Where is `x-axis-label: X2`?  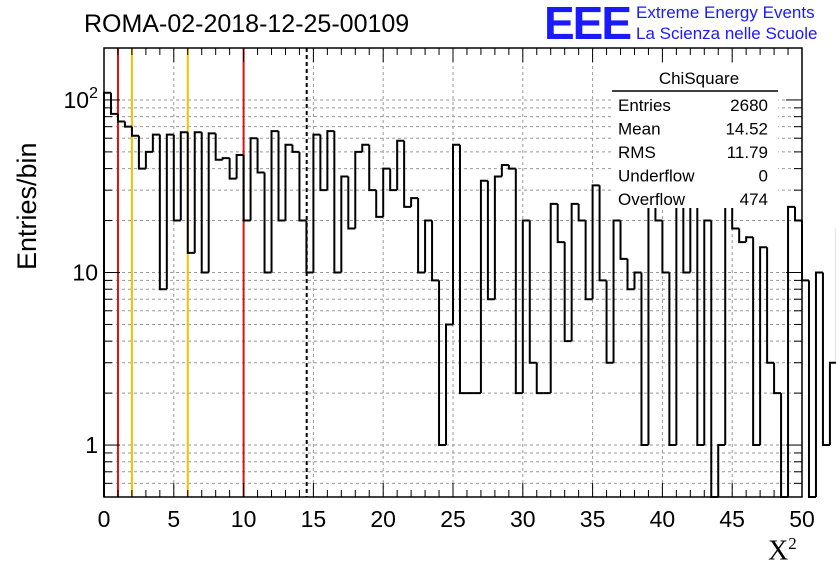
x-axis-label: X2 is located at coordinates (782, 550).